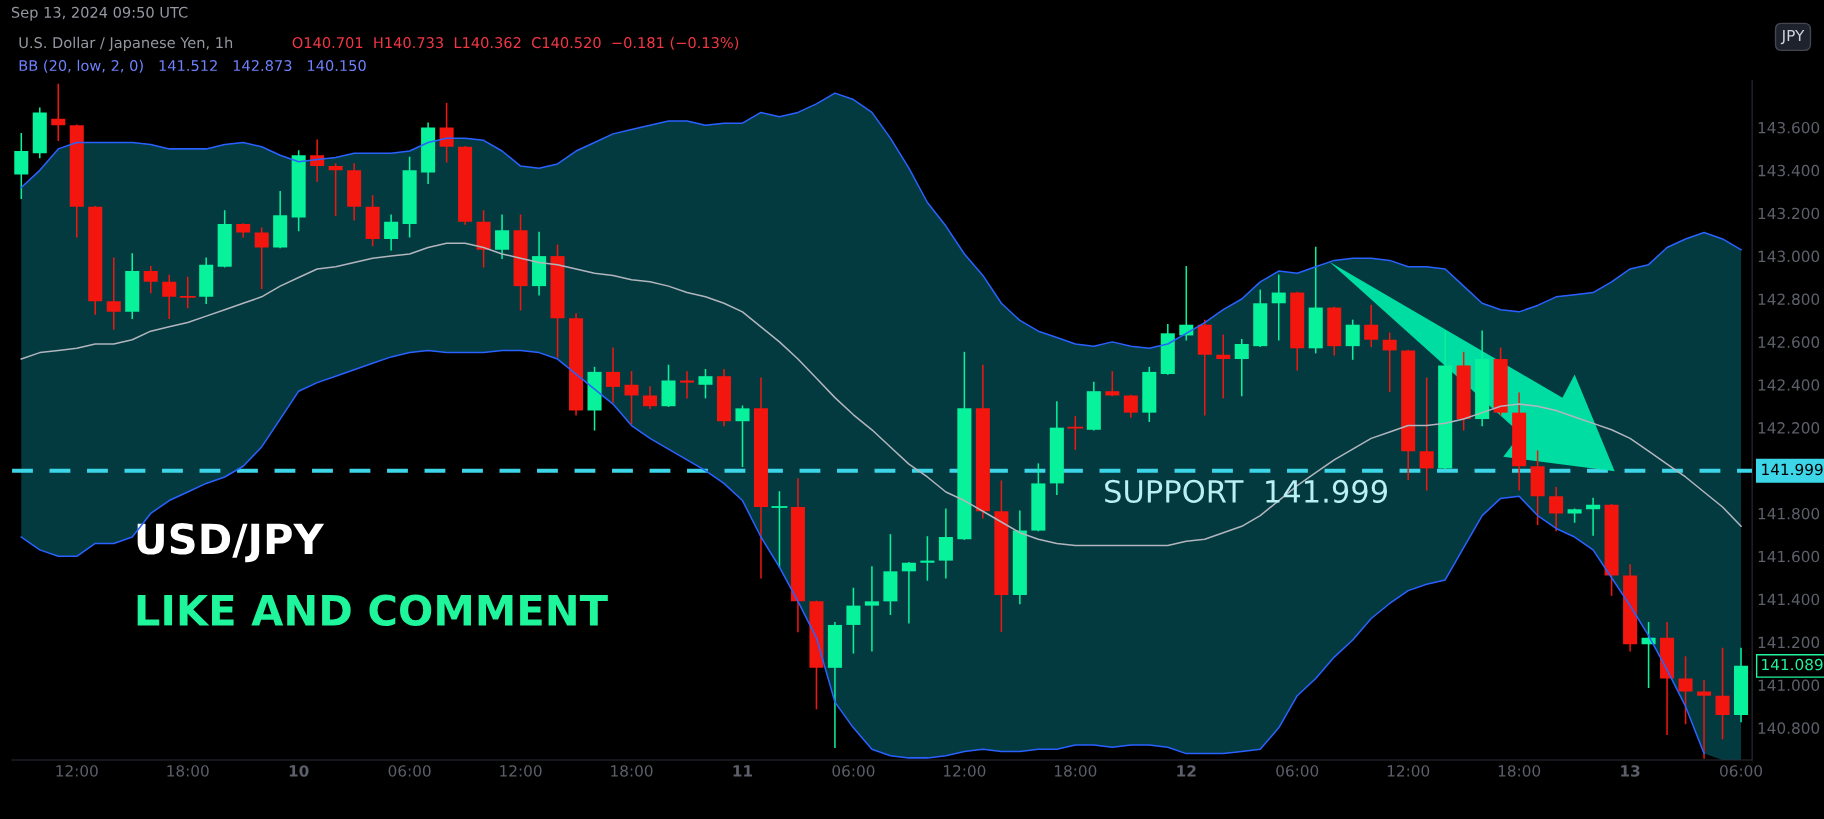  I want to click on x-tick-label: 13, so click(1630, 771).